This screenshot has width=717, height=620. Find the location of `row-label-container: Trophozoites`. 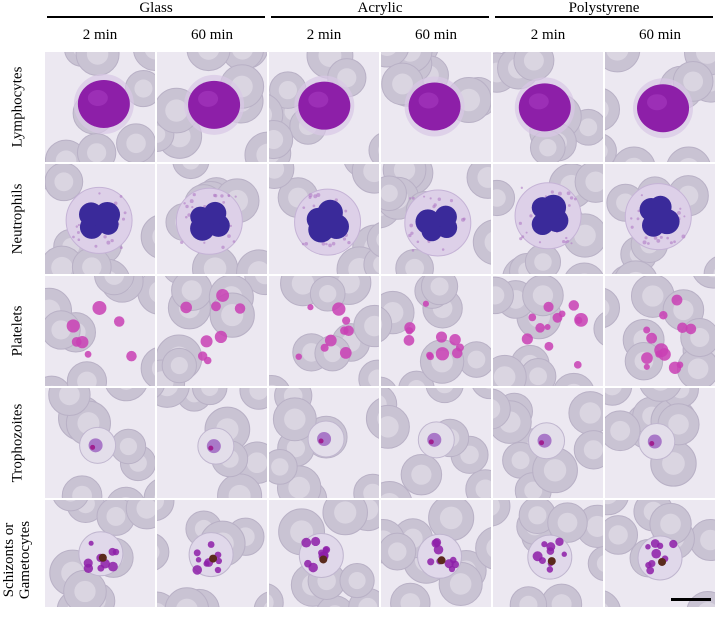

row-label-container: Trophozoites is located at coordinates (17, 443).